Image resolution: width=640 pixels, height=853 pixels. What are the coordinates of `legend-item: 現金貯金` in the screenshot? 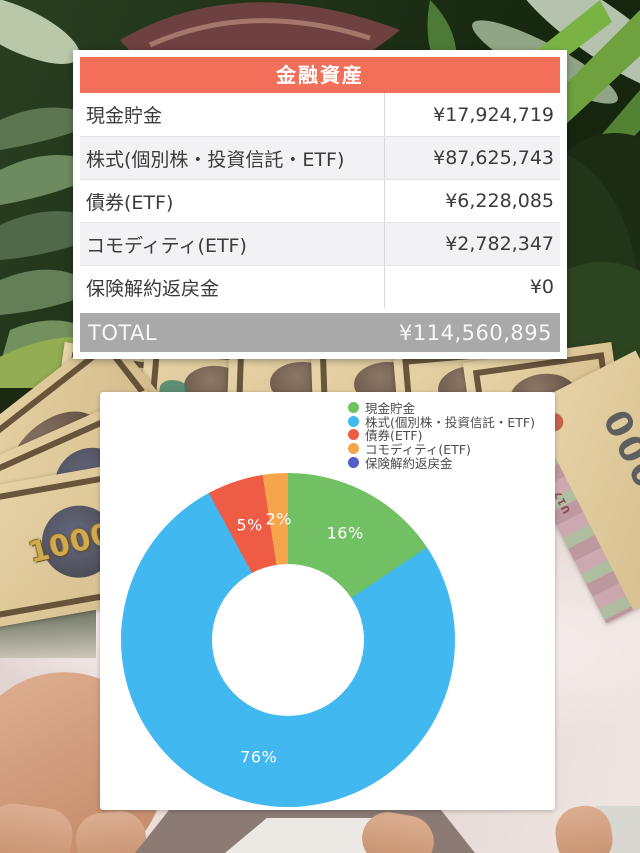 It's located at (441, 409).